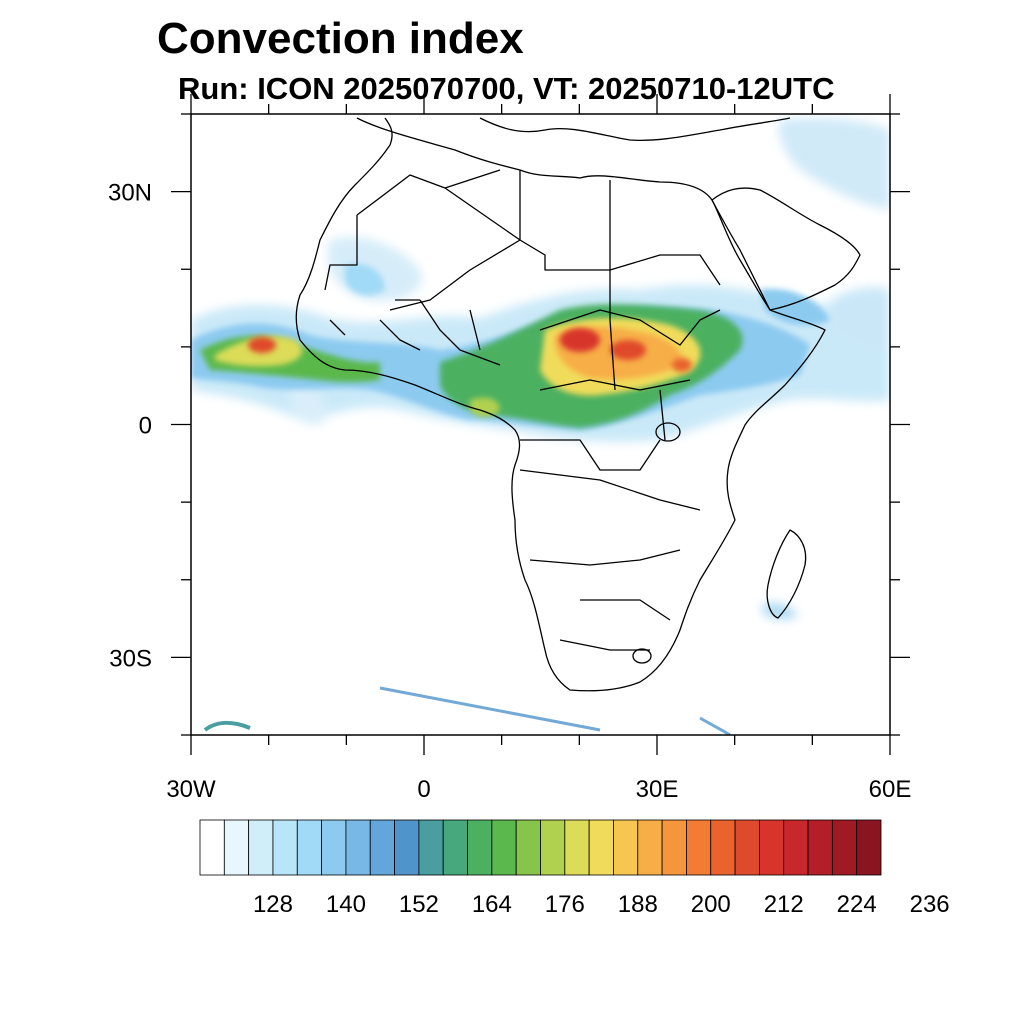  Describe the element at coordinates (145, 426) in the screenshot. I see `lat-label: 0` at that location.